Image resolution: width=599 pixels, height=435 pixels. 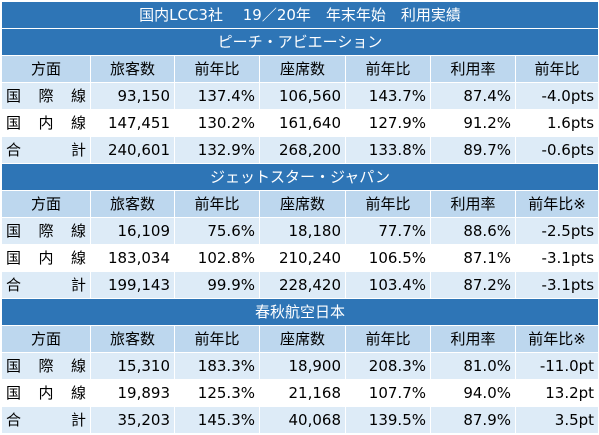 What do you see at coordinates (388, 366) in the screenshot?
I see `table-cell: 208.3%` at bounding box center [388, 366].